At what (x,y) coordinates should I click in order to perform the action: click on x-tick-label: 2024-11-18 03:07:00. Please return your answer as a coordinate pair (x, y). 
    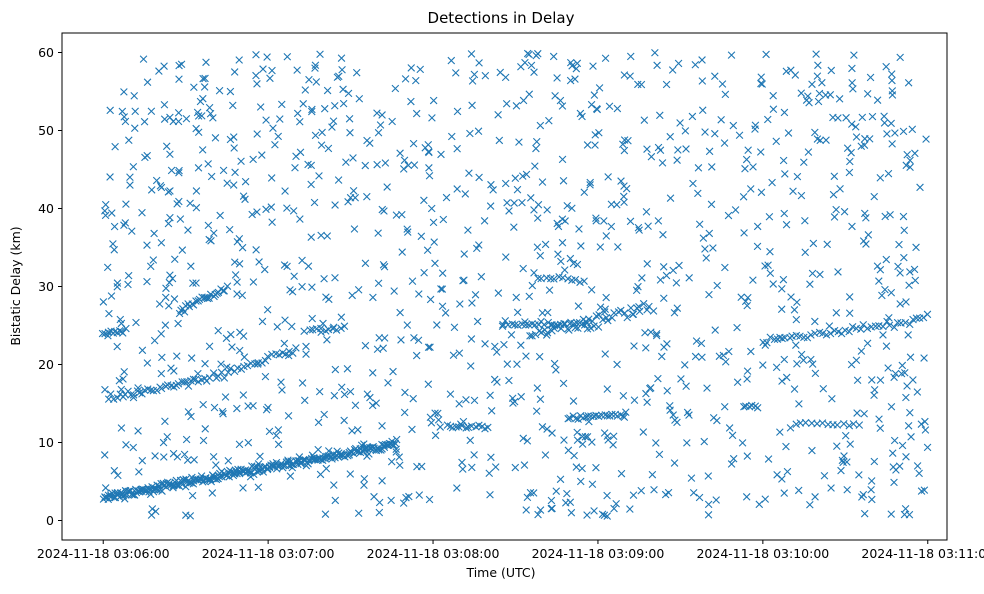
    Looking at the image, I should click on (268, 553).